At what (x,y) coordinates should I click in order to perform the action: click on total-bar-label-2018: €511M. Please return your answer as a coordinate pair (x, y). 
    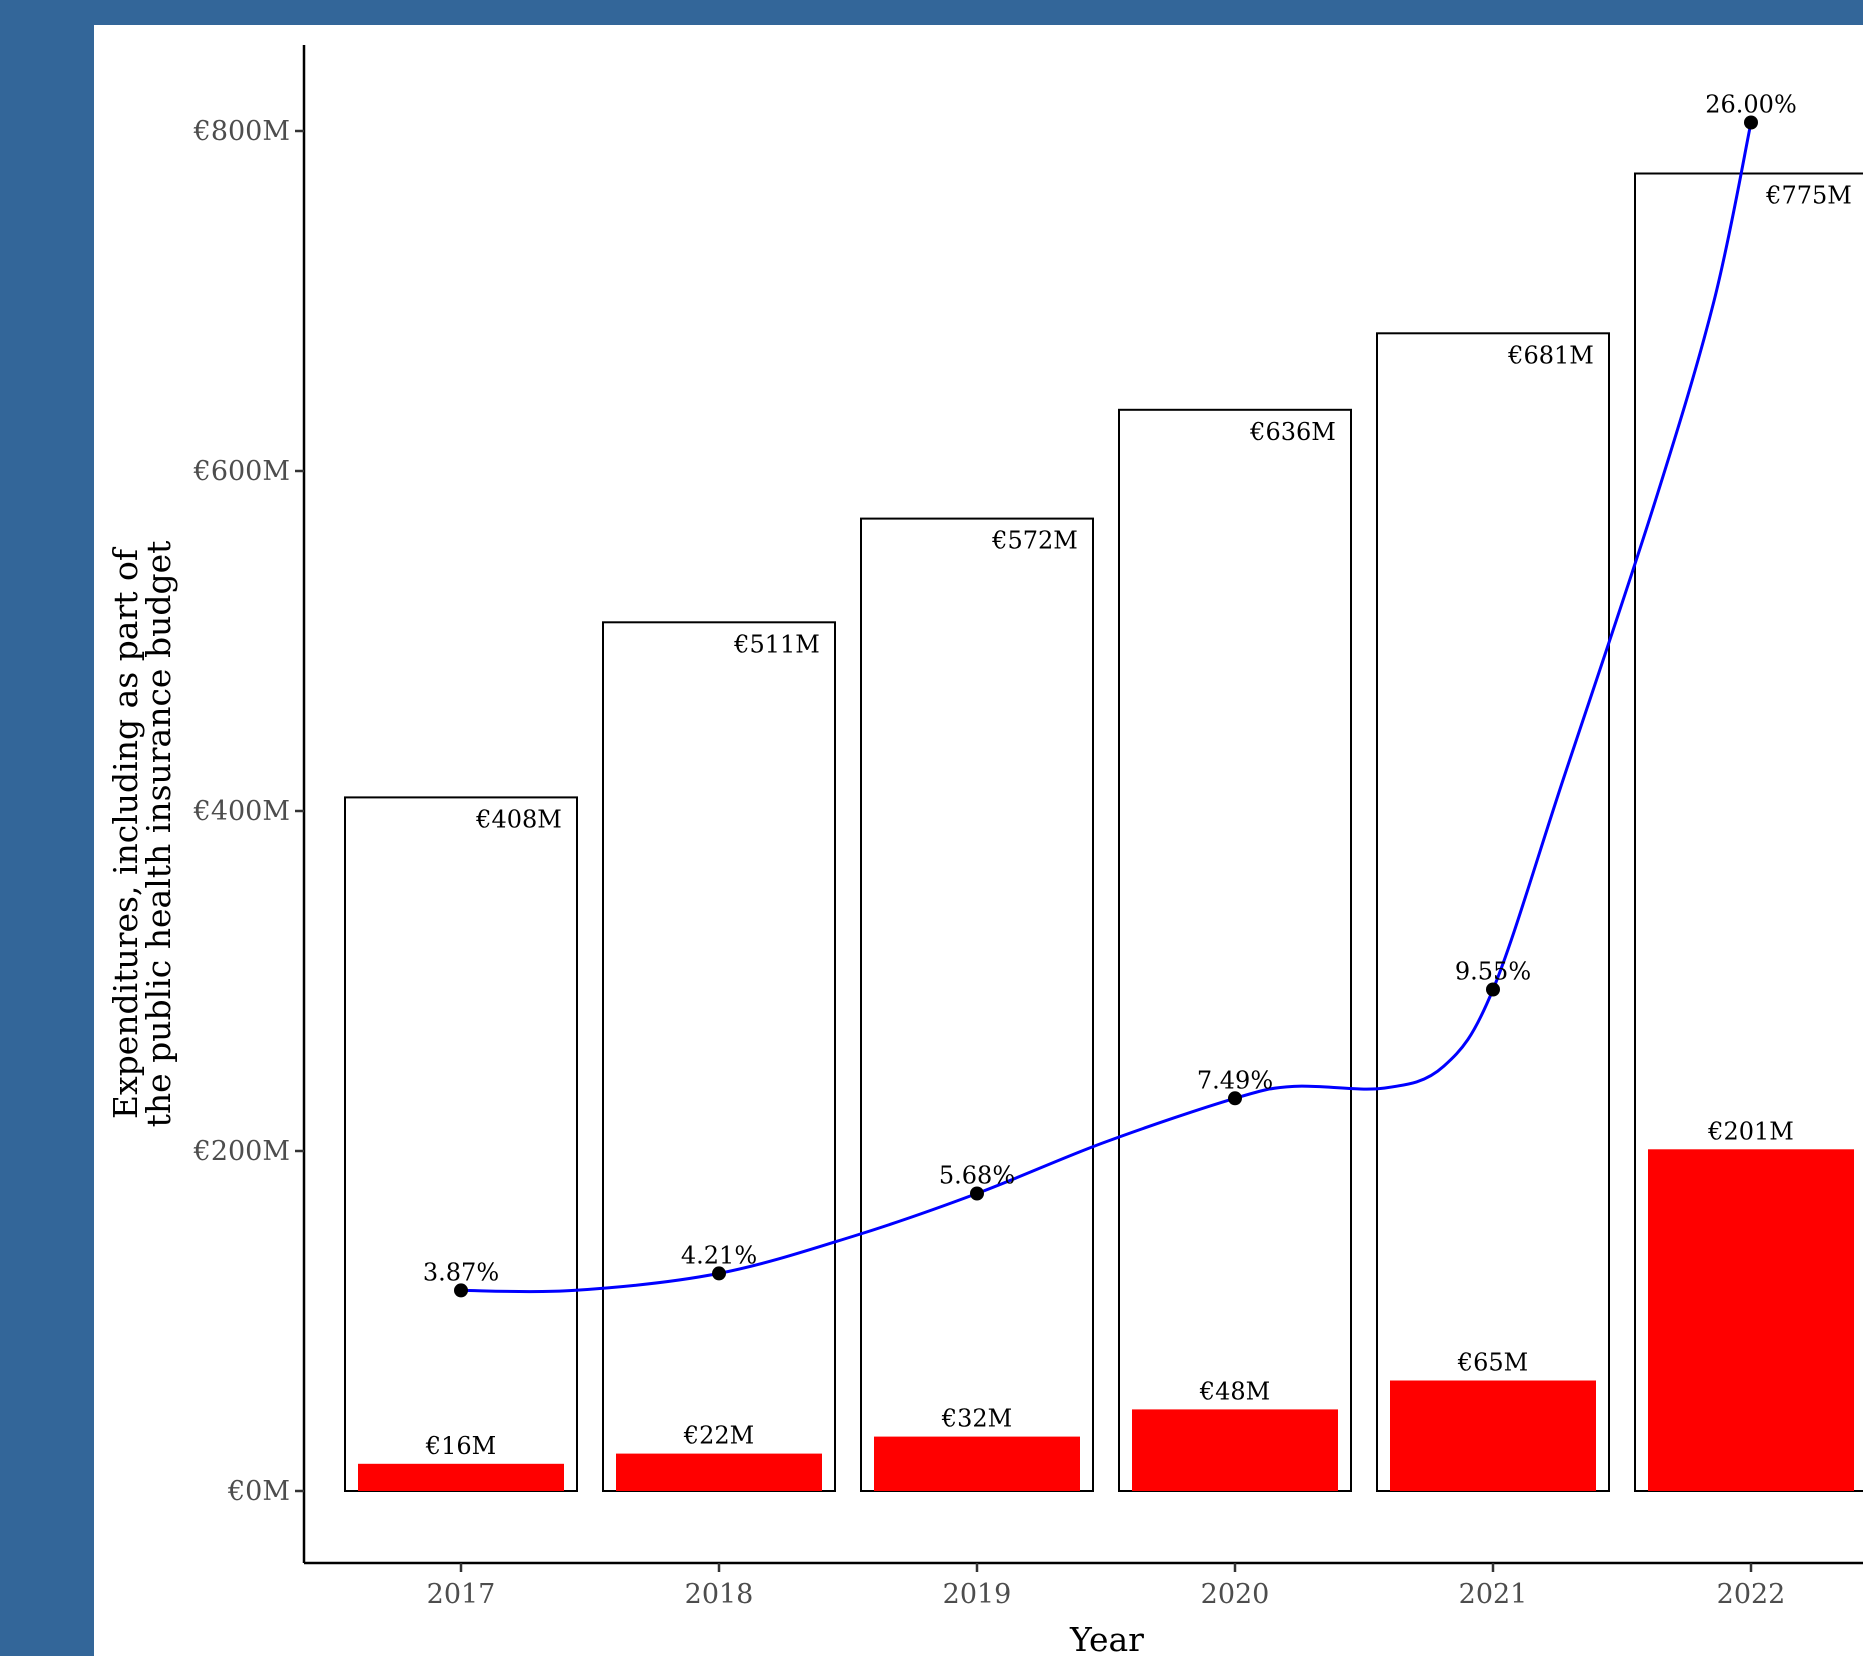
    Looking at the image, I should click on (776, 644).